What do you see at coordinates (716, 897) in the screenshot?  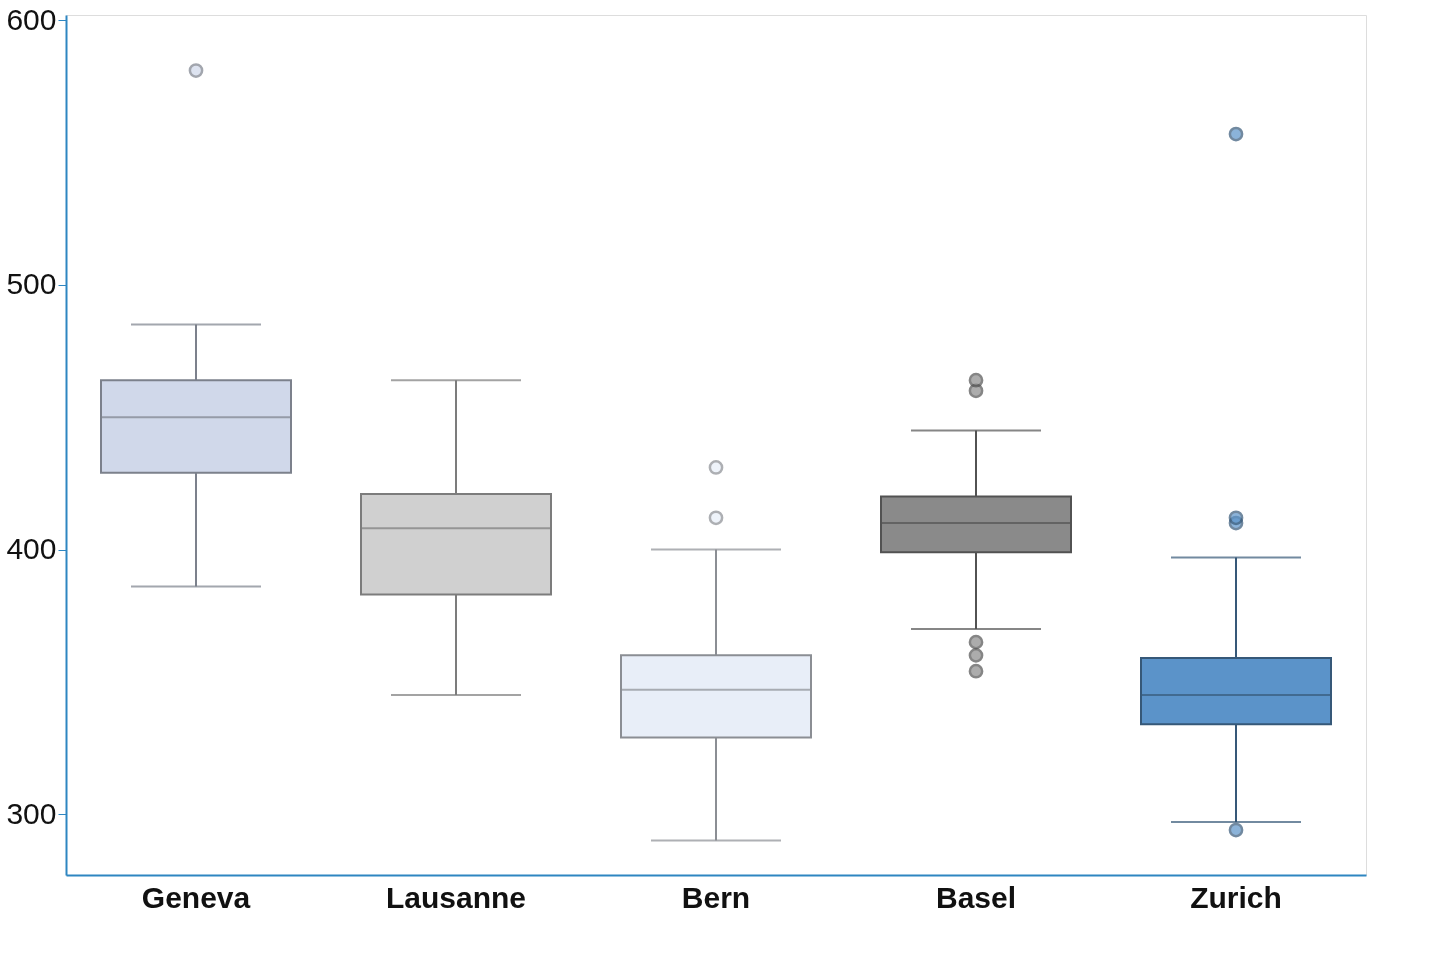 I see `x-tick-label: Bern` at bounding box center [716, 897].